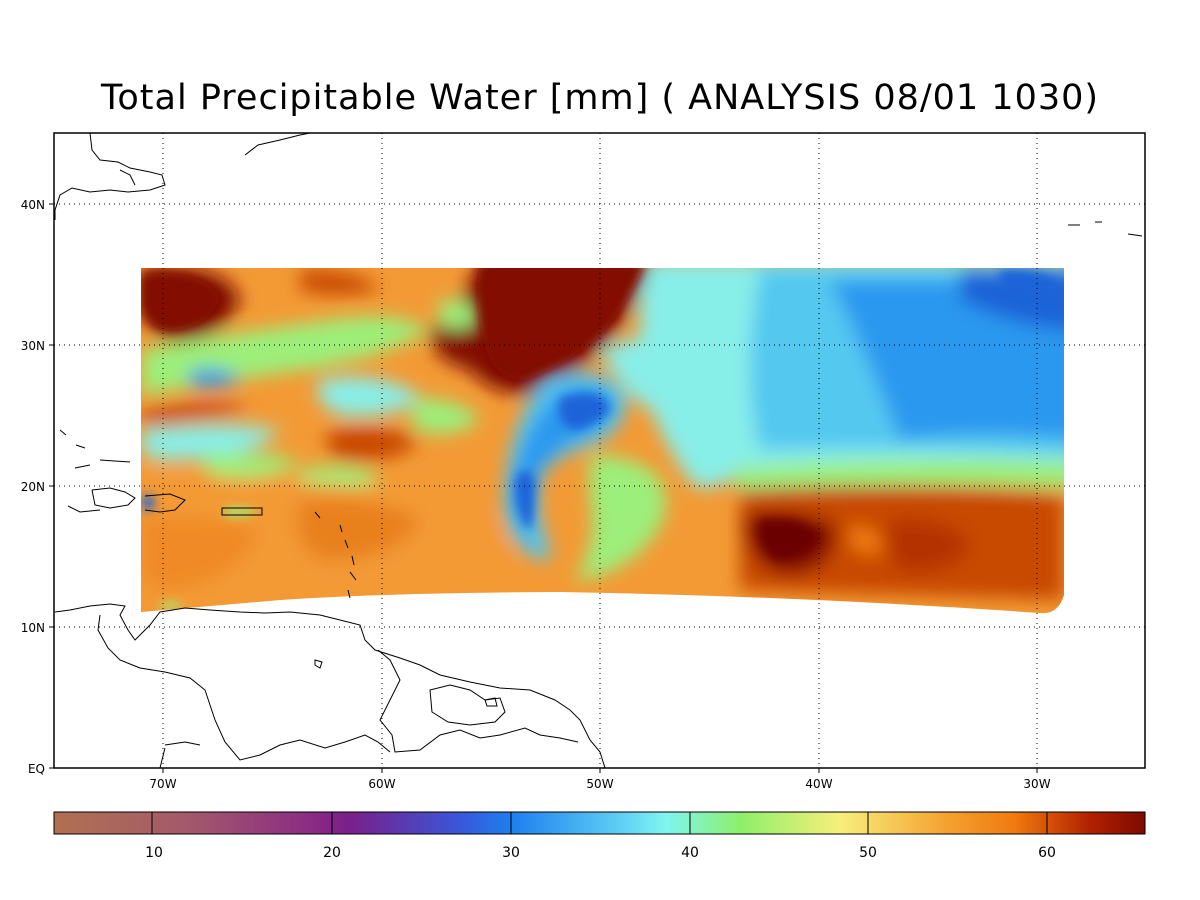  Describe the element at coordinates (1036, 784) in the screenshot. I see `lon-label-30w: 30W` at that location.